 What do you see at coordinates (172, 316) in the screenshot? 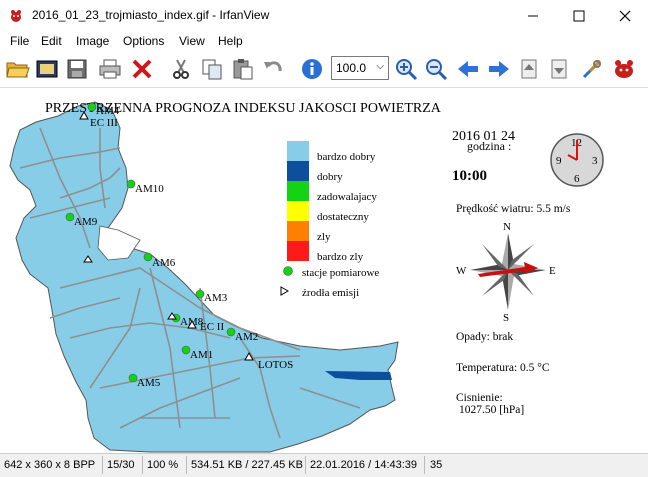
I see `source-extra2-marker` at bounding box center [172, 316].